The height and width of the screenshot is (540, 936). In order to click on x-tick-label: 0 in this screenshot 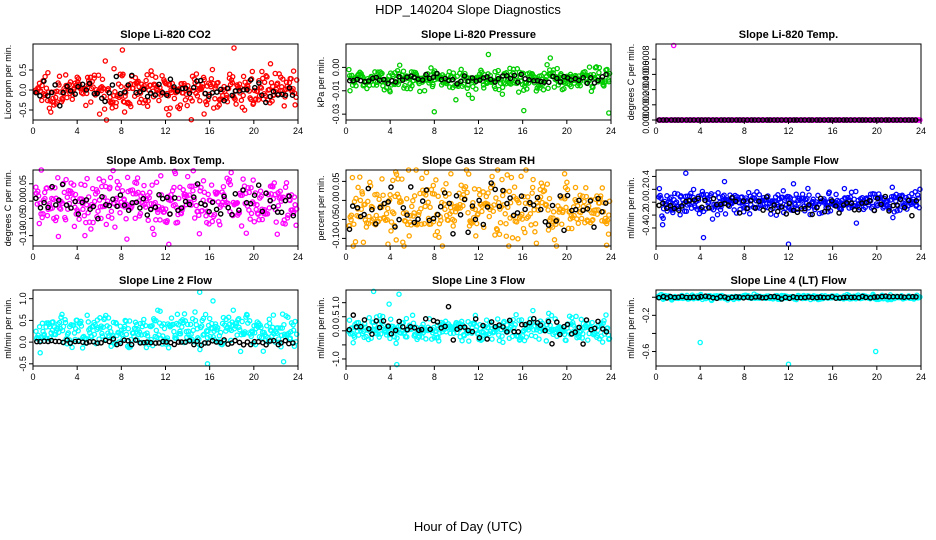, I will do `click(32, 377)`.